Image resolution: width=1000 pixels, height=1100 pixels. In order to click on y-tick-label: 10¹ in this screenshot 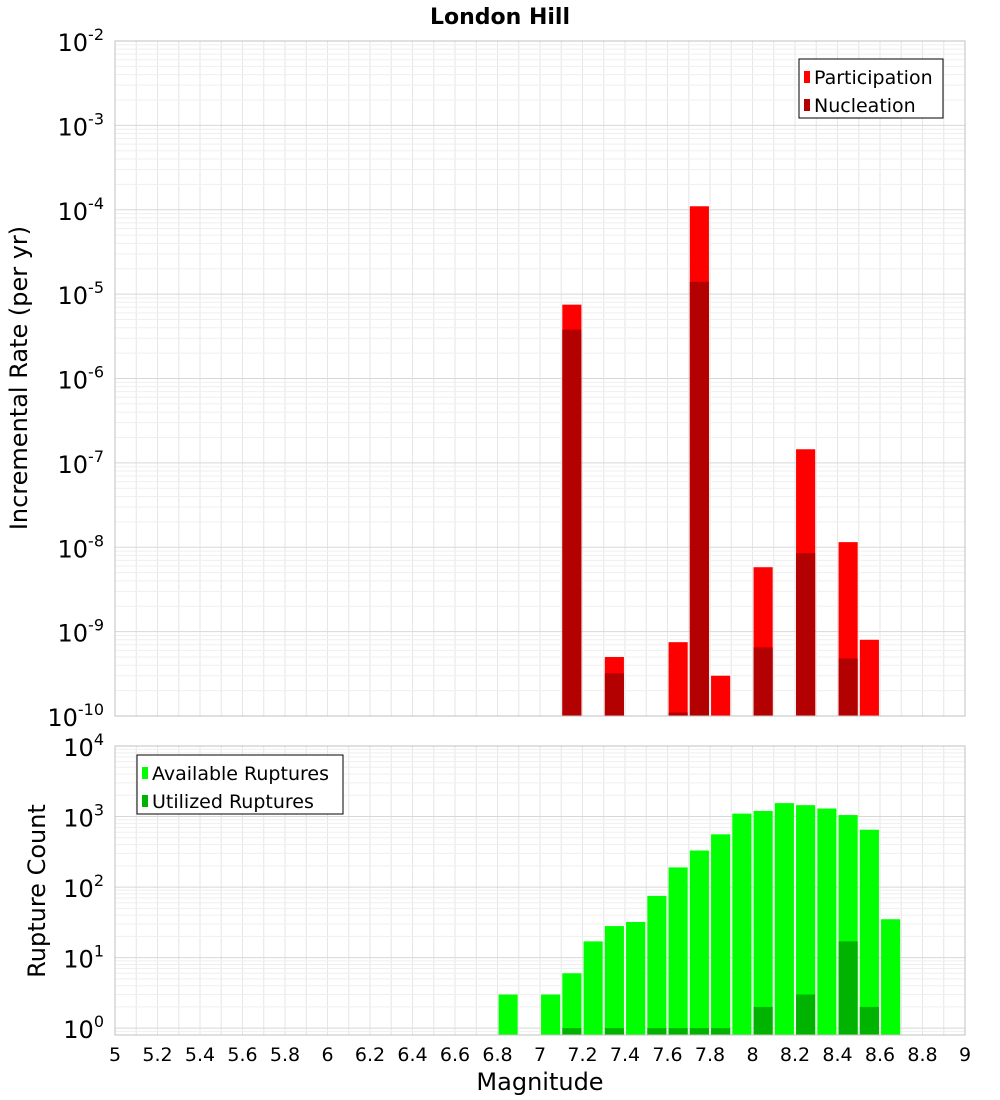, I will do `click(83, 958)`.